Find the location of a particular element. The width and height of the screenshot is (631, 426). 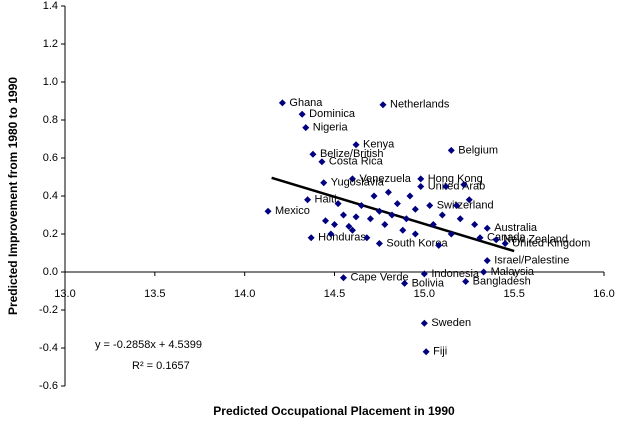

y-tick-label: 0.8 is located at coordinates (50, 120).